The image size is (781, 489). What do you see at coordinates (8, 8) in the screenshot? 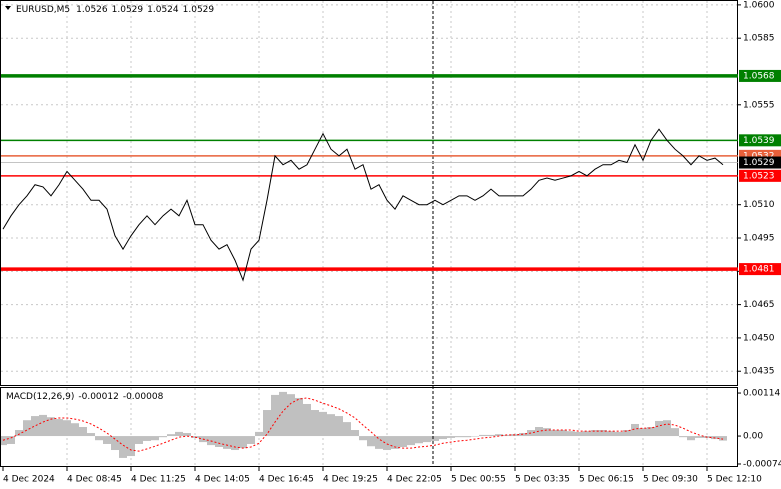
I see `collapse-icon` at bounding box center [8, 8].